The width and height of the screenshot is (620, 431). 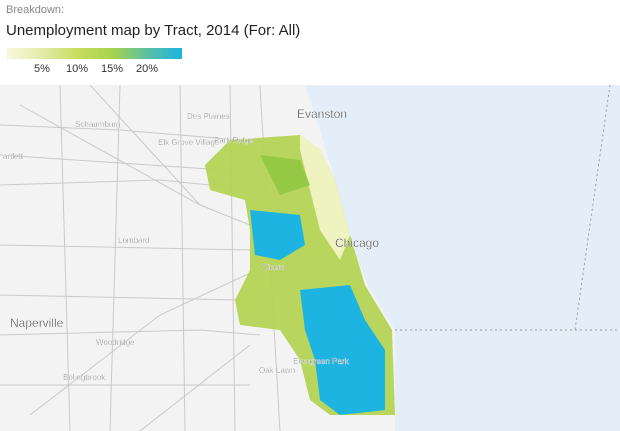 I want to click on place-label: artlett, so click(x=13, y=156).